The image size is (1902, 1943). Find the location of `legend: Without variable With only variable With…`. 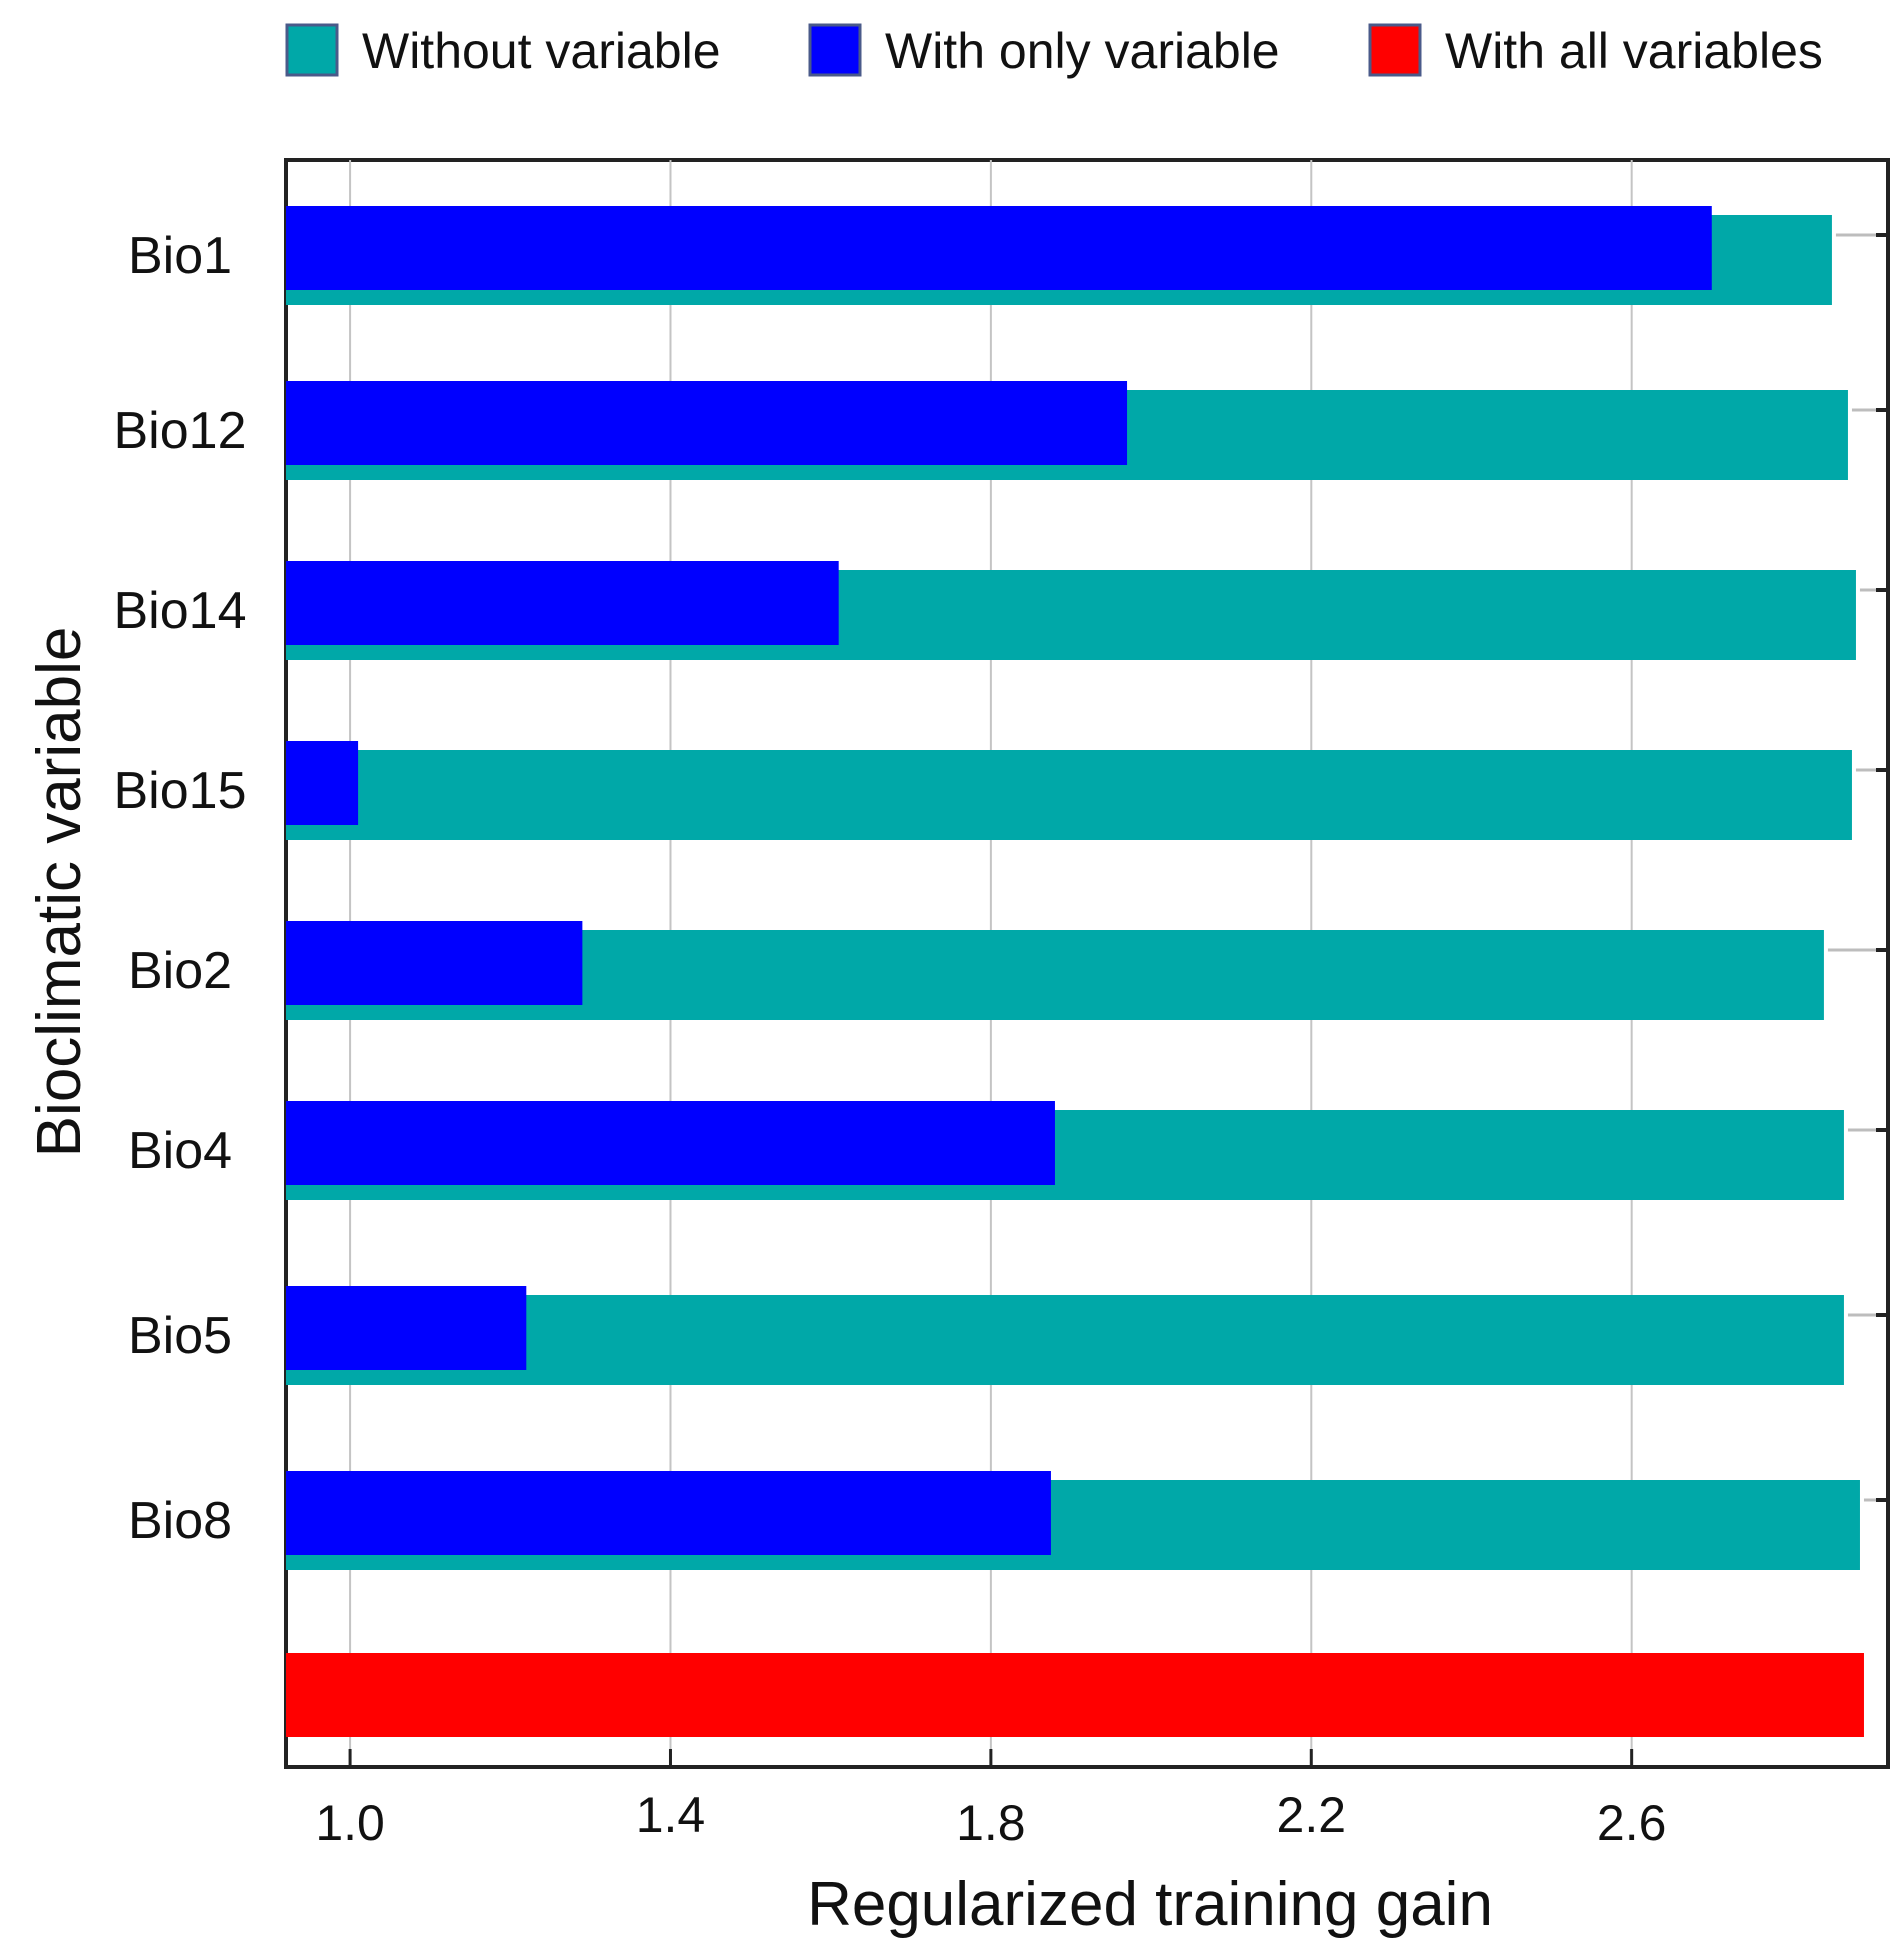

legend: Without variable With only variable With… is located at coordinates (1054, 51).